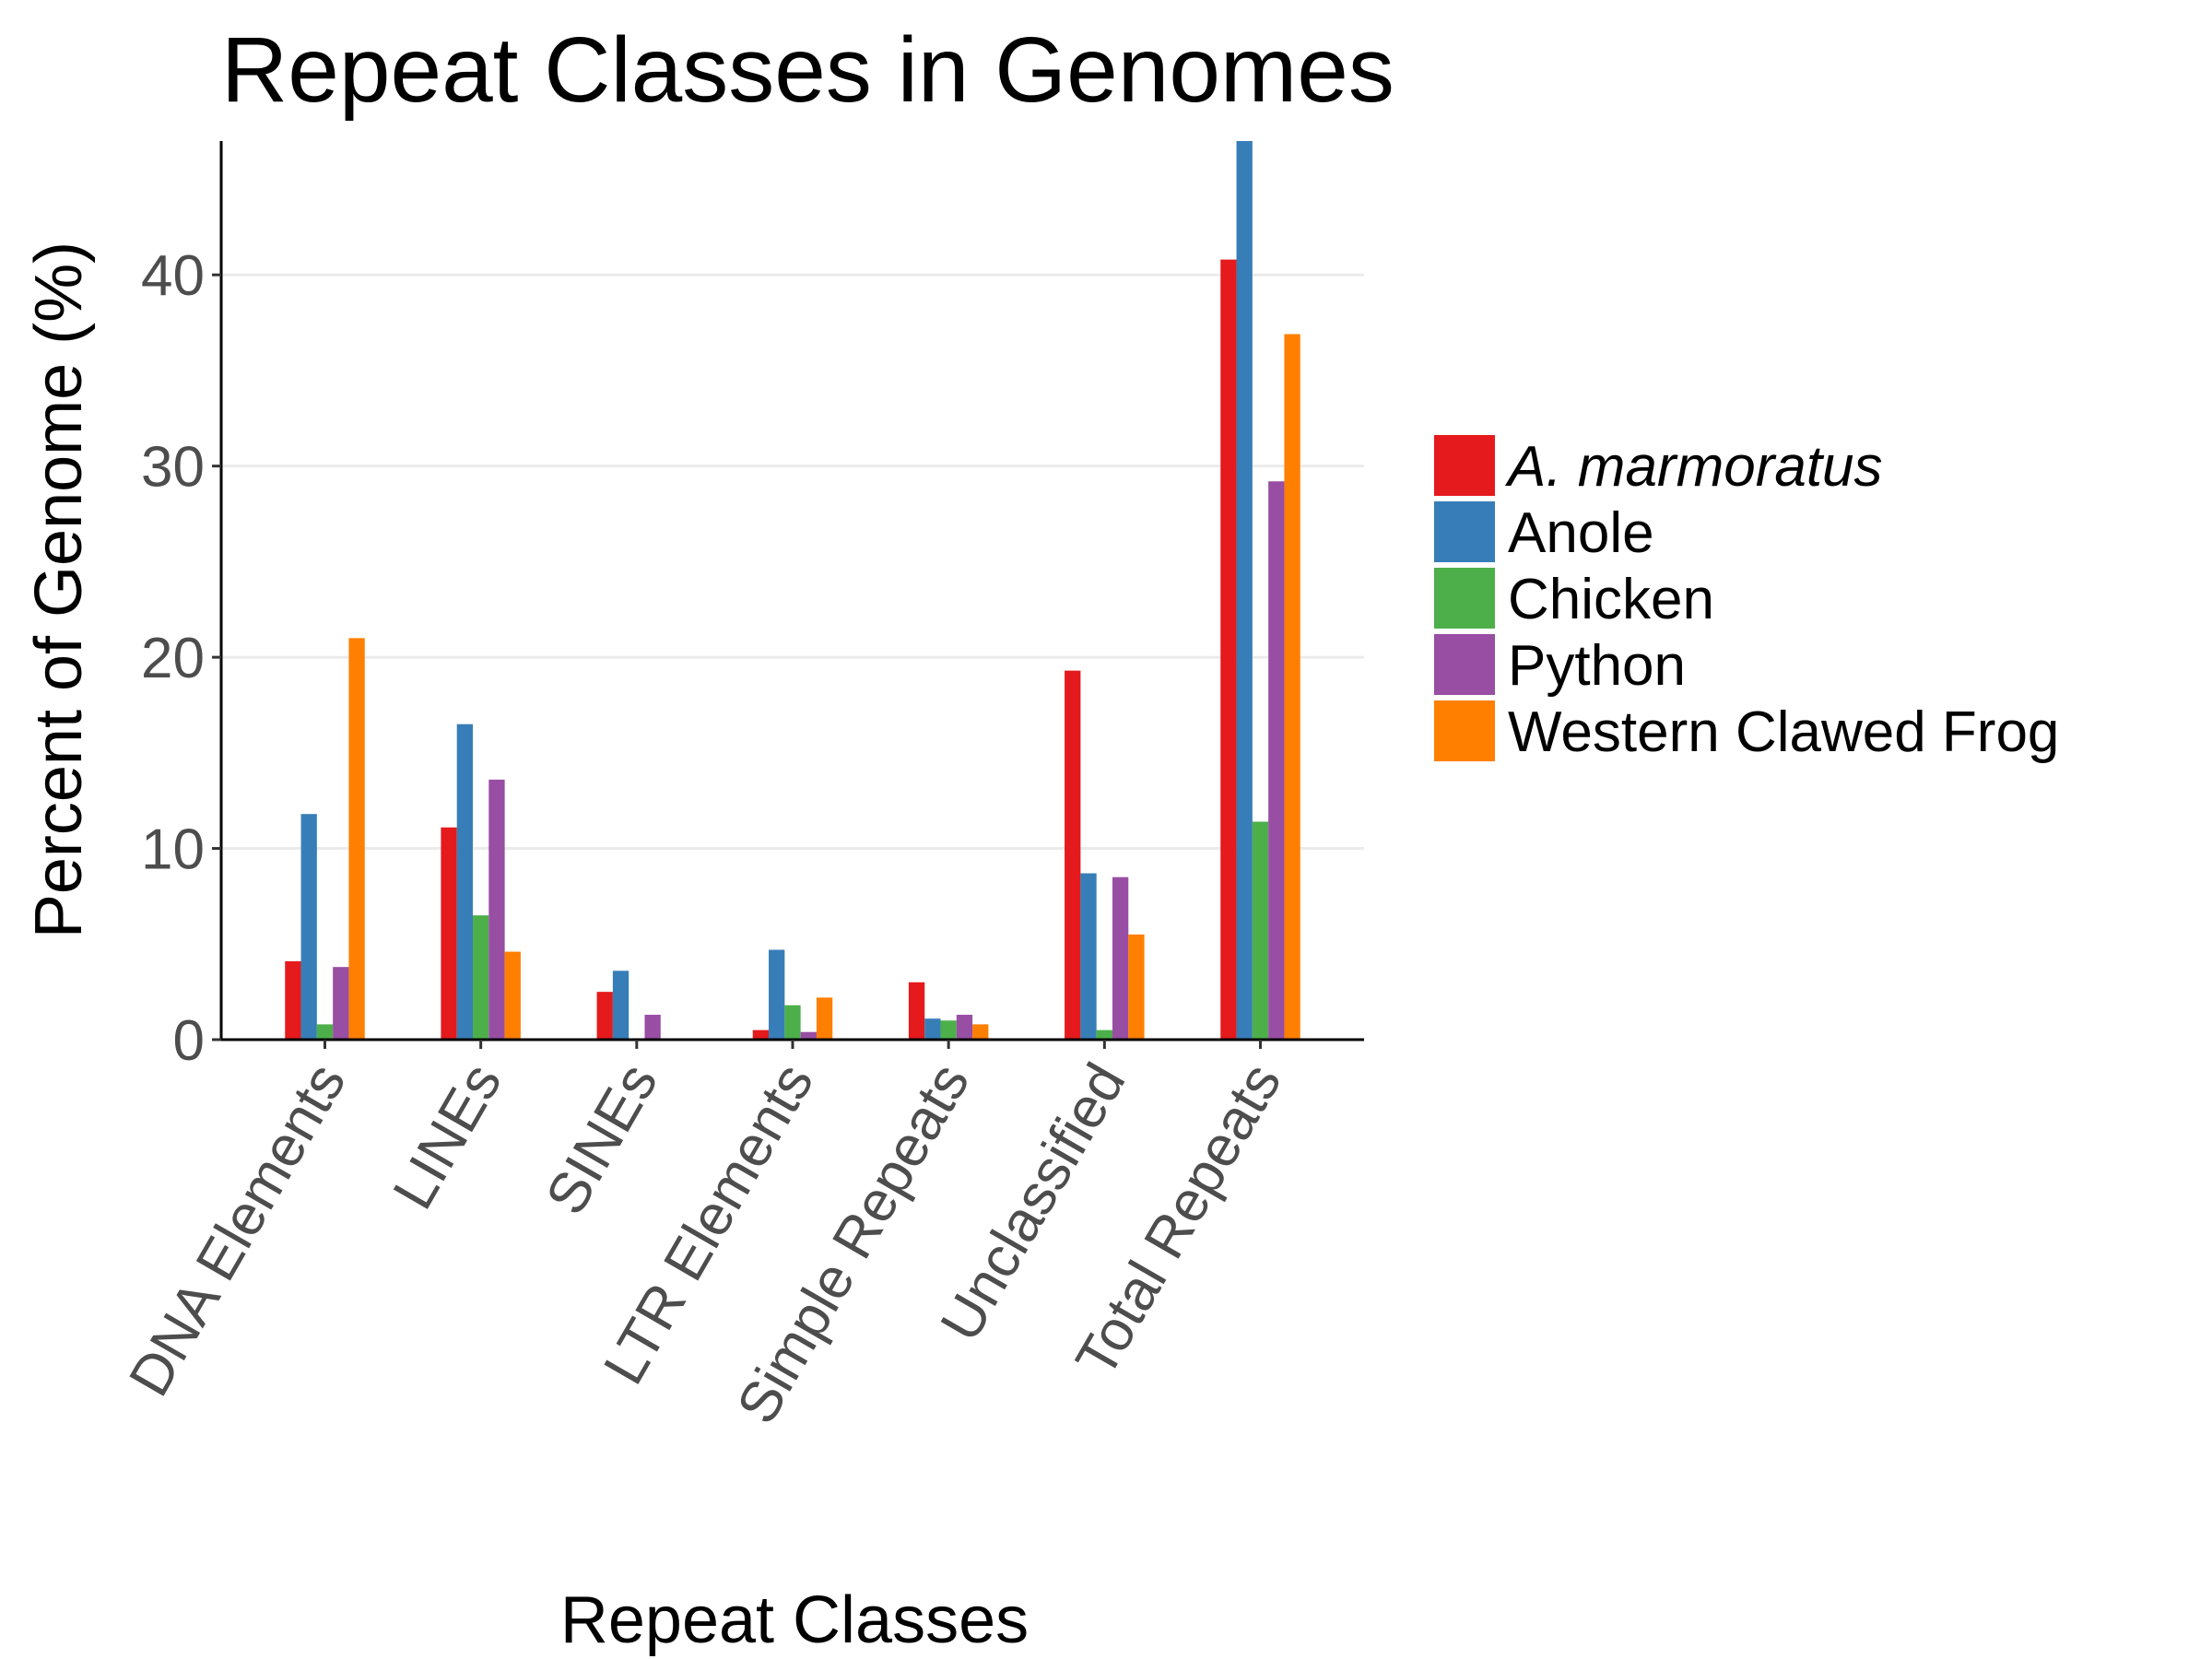 The height and width of the screenshot is (1659, 2212). What do you see at coordinates (1244, 590) in the screenshot?
I see `bar-anole-total-repeats` at bounding box center [1244, 590].